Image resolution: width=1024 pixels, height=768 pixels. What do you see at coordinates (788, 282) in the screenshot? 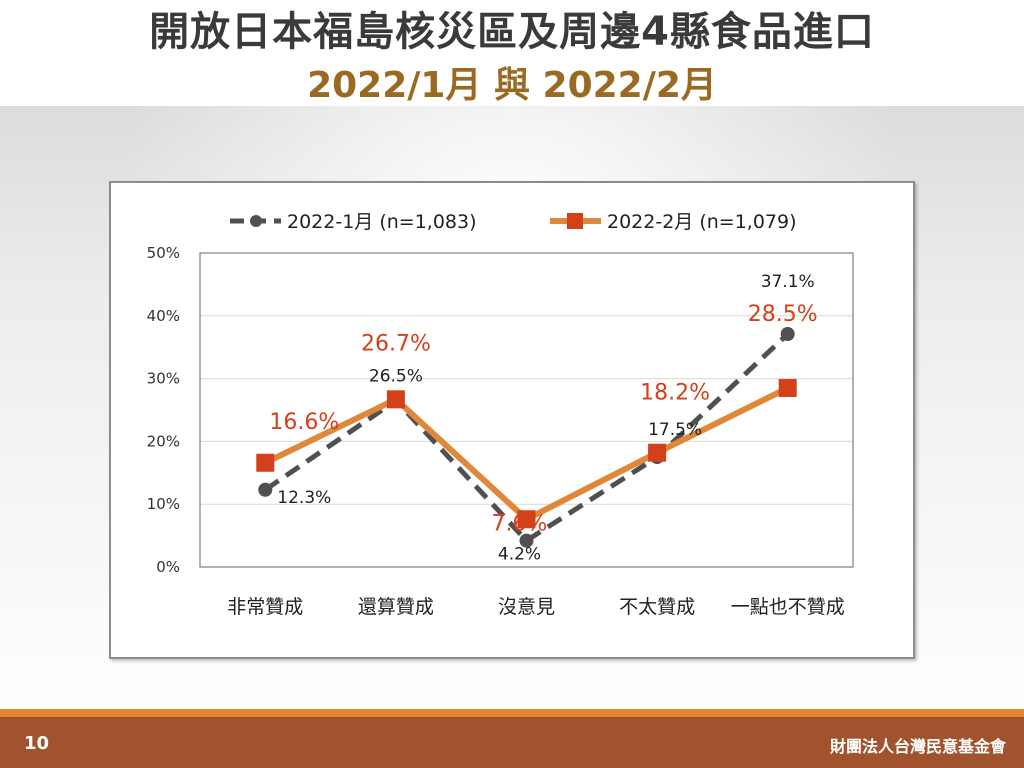
I see `data-label-jan: 37.1%` at bounding box center [788, 282].